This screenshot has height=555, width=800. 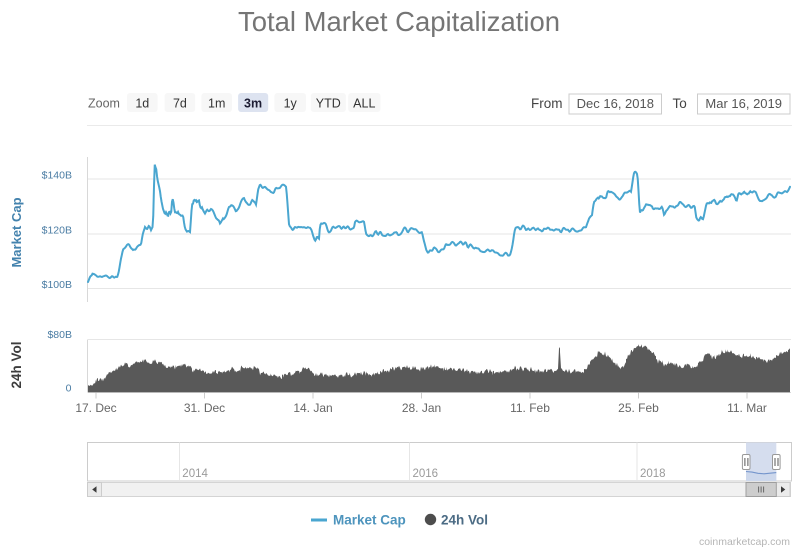 What do you see at coordinates (399, 21) in the screenshot?
I see `svg-text: Total Market Capitalization` at bounding box center [399, 21].